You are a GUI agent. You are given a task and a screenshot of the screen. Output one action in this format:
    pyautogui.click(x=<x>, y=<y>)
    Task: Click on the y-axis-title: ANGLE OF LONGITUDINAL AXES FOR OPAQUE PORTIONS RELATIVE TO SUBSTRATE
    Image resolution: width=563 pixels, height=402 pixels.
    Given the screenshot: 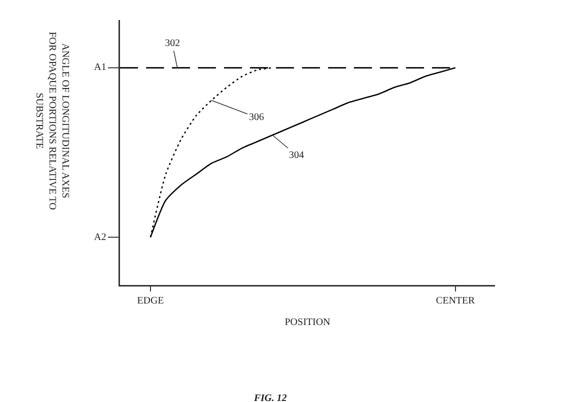 What is the action you would take?
    pyautogui.click(x=52, y=121)
    